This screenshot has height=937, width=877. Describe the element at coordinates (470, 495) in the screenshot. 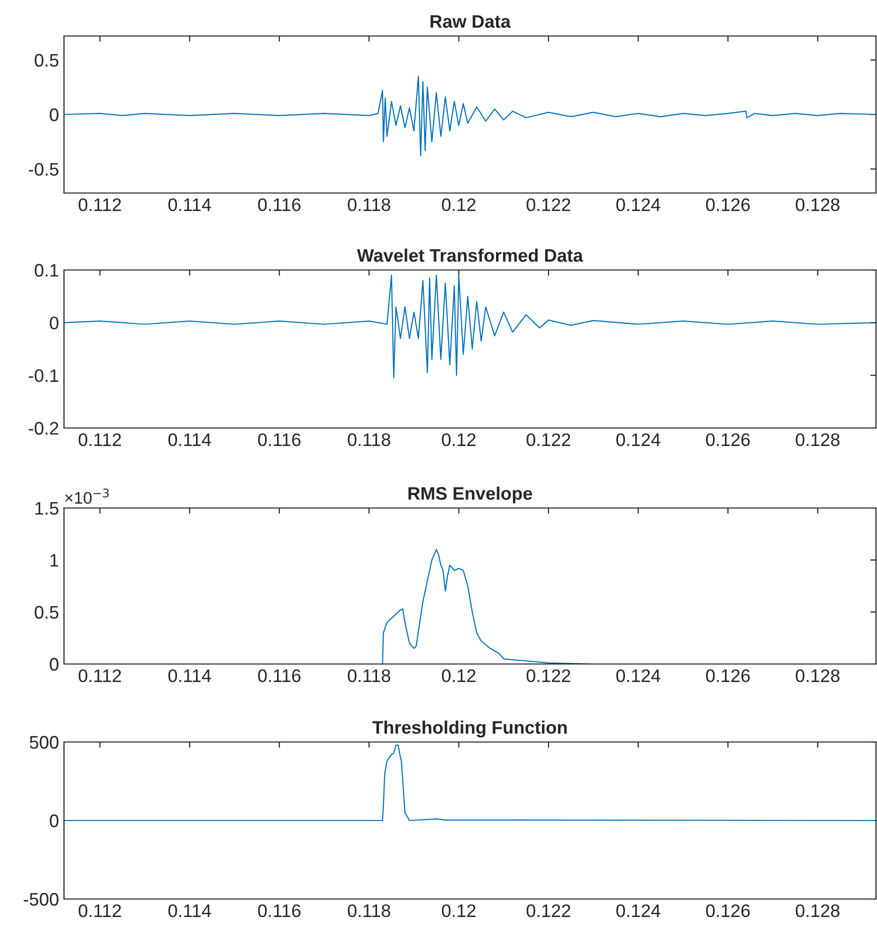

I see `chart-title: RMS Envelope` at that location.